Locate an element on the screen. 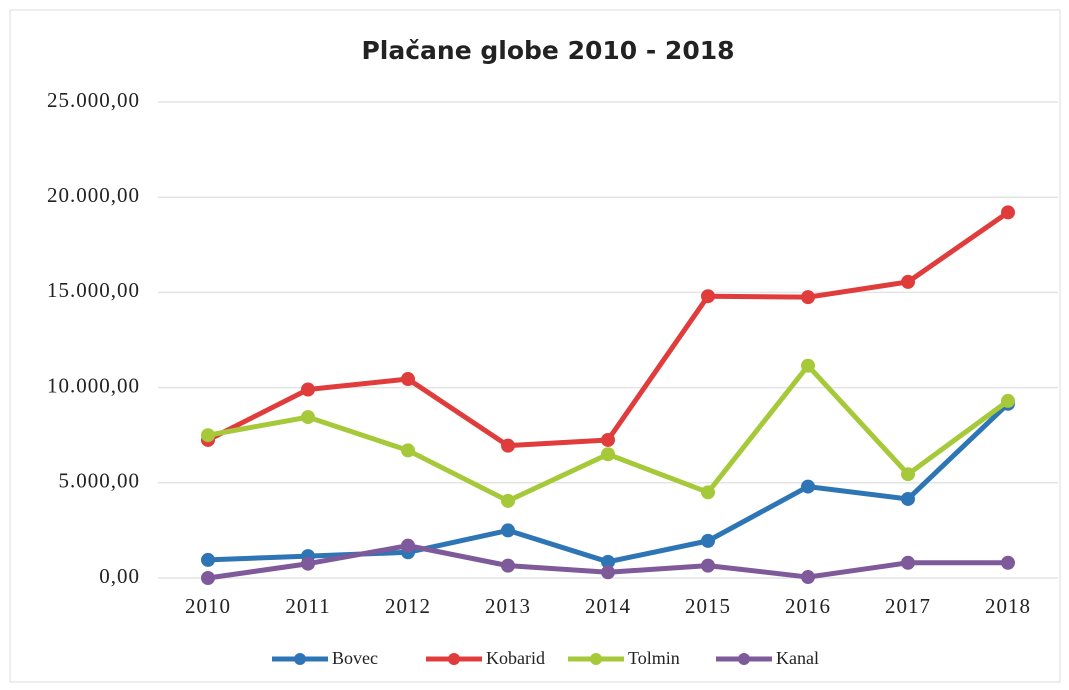  legend-label: Kanal is located at coordinates (797, 658).